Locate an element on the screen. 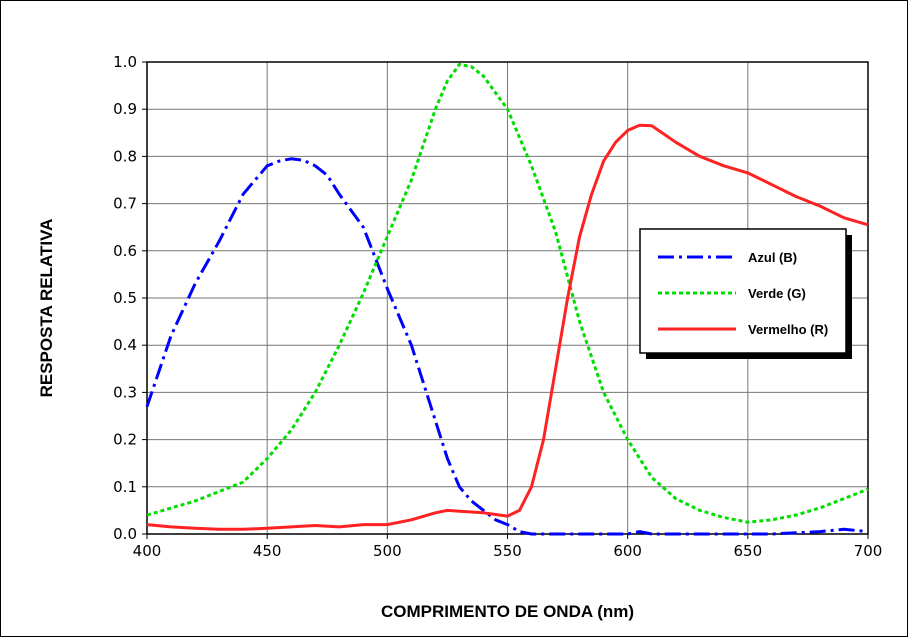 Image resolution: width=910 pixels, height=639 pixels. x-axis-ticks: 400 450 500 550 600 650 700 is located at coordinates (508, 547).